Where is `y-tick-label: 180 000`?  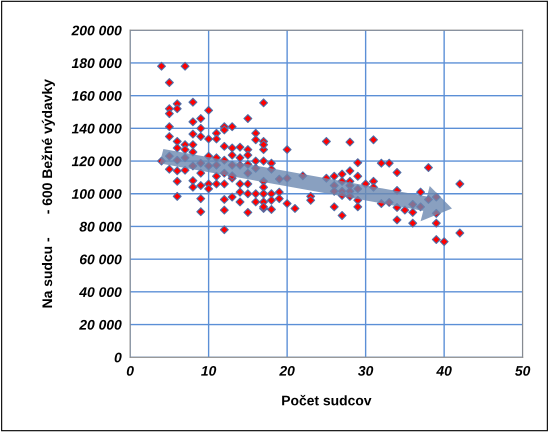
y-tick-label: 180 000 is located at coordinates (97, 63).